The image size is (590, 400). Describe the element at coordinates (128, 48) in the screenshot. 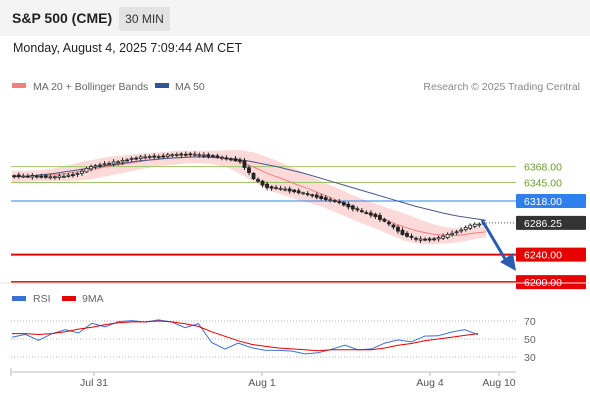

I see `report-datetime: Monday, August 4, 2025 7:09:44 AM CET` at that location.